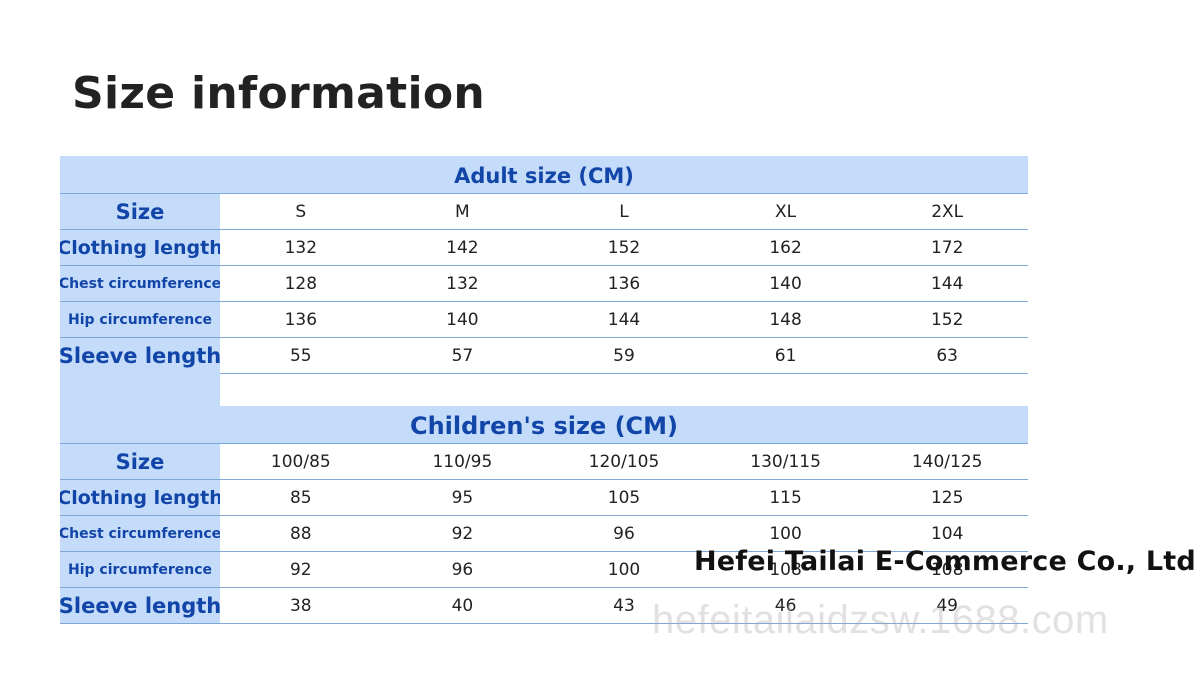 The width and height of the screenshot is (1200, 675). What do you see at coordinates (785, 247) in the screenshot?
I see `table-cell: 162` at bounding box center [785, 247].